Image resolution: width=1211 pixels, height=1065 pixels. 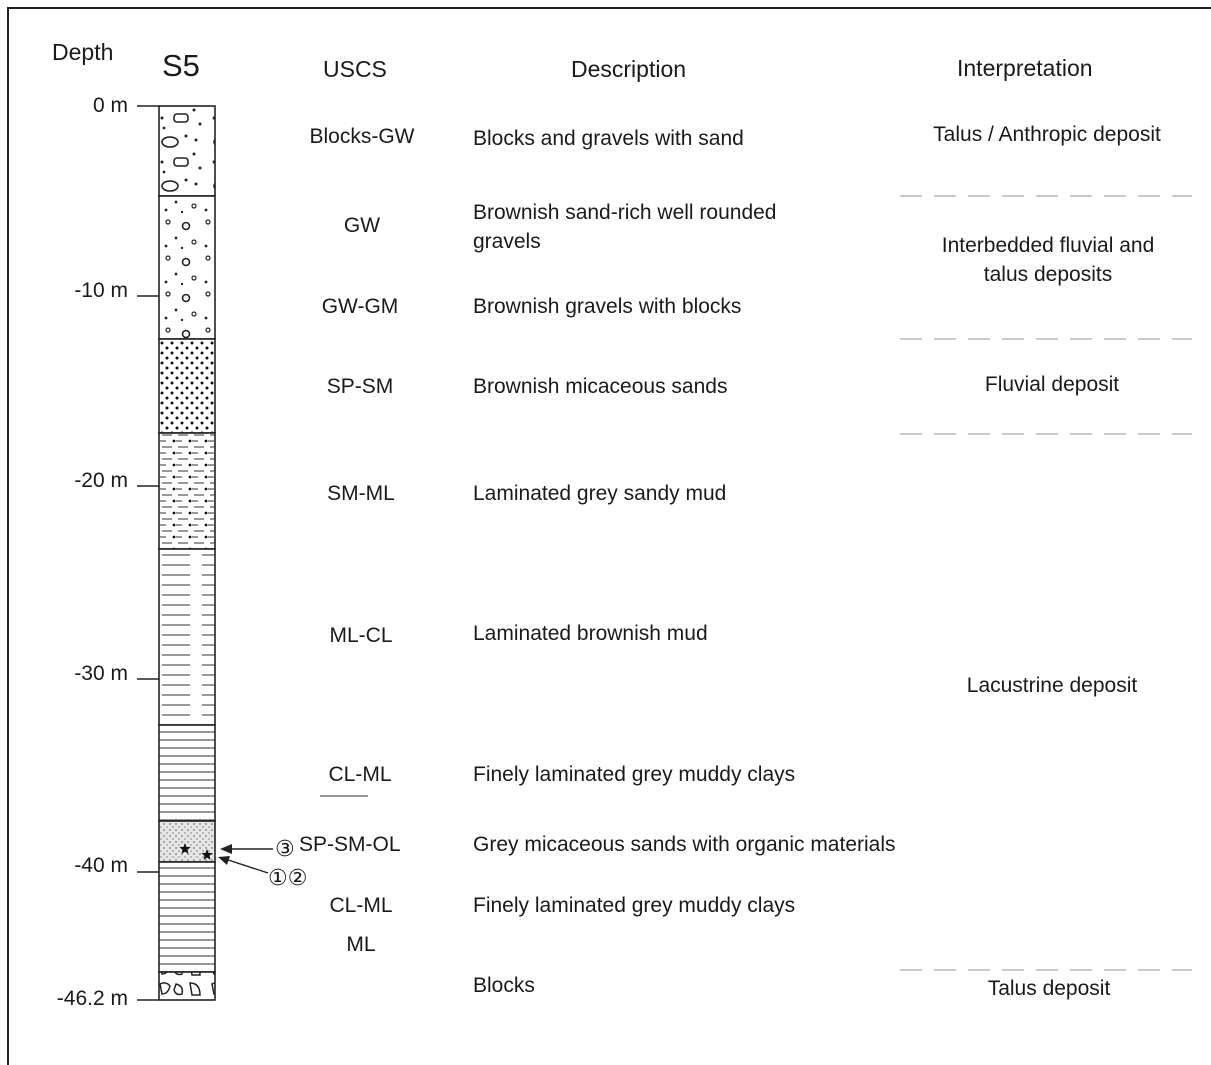 I want to click on uscs-code: SM-ML, so click(x=361, y=493).